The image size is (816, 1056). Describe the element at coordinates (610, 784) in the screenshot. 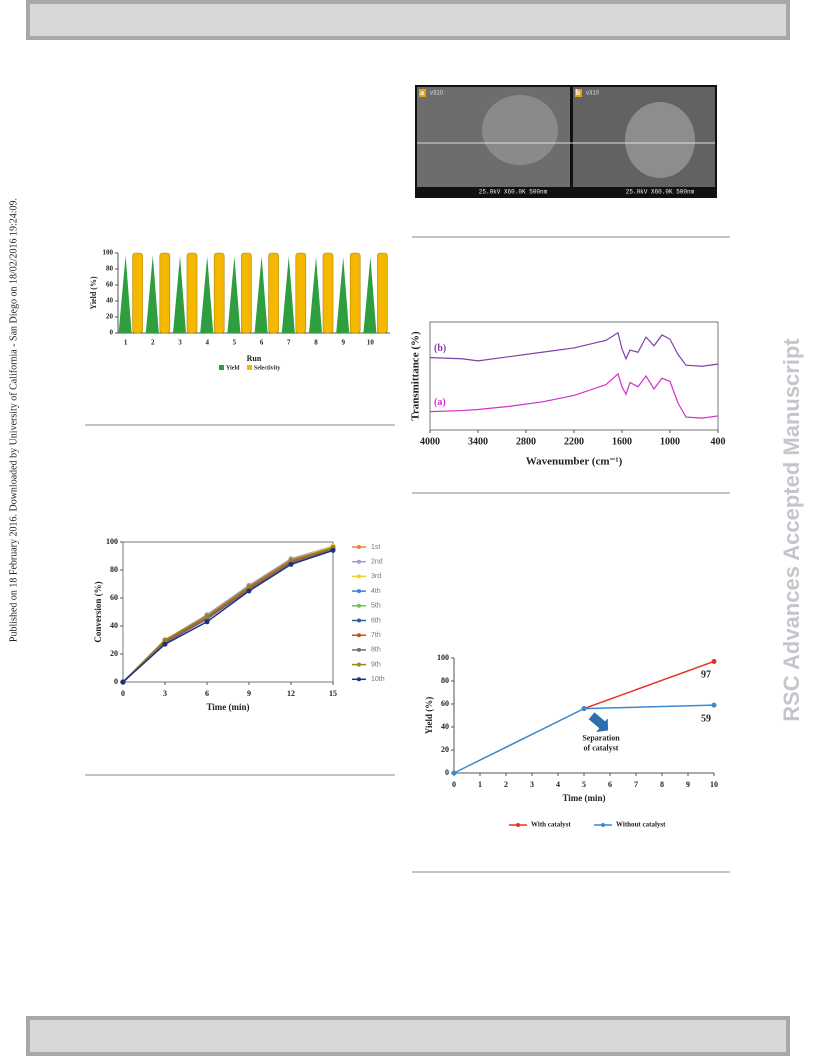

I see `x-tick-label: 6` at that location.